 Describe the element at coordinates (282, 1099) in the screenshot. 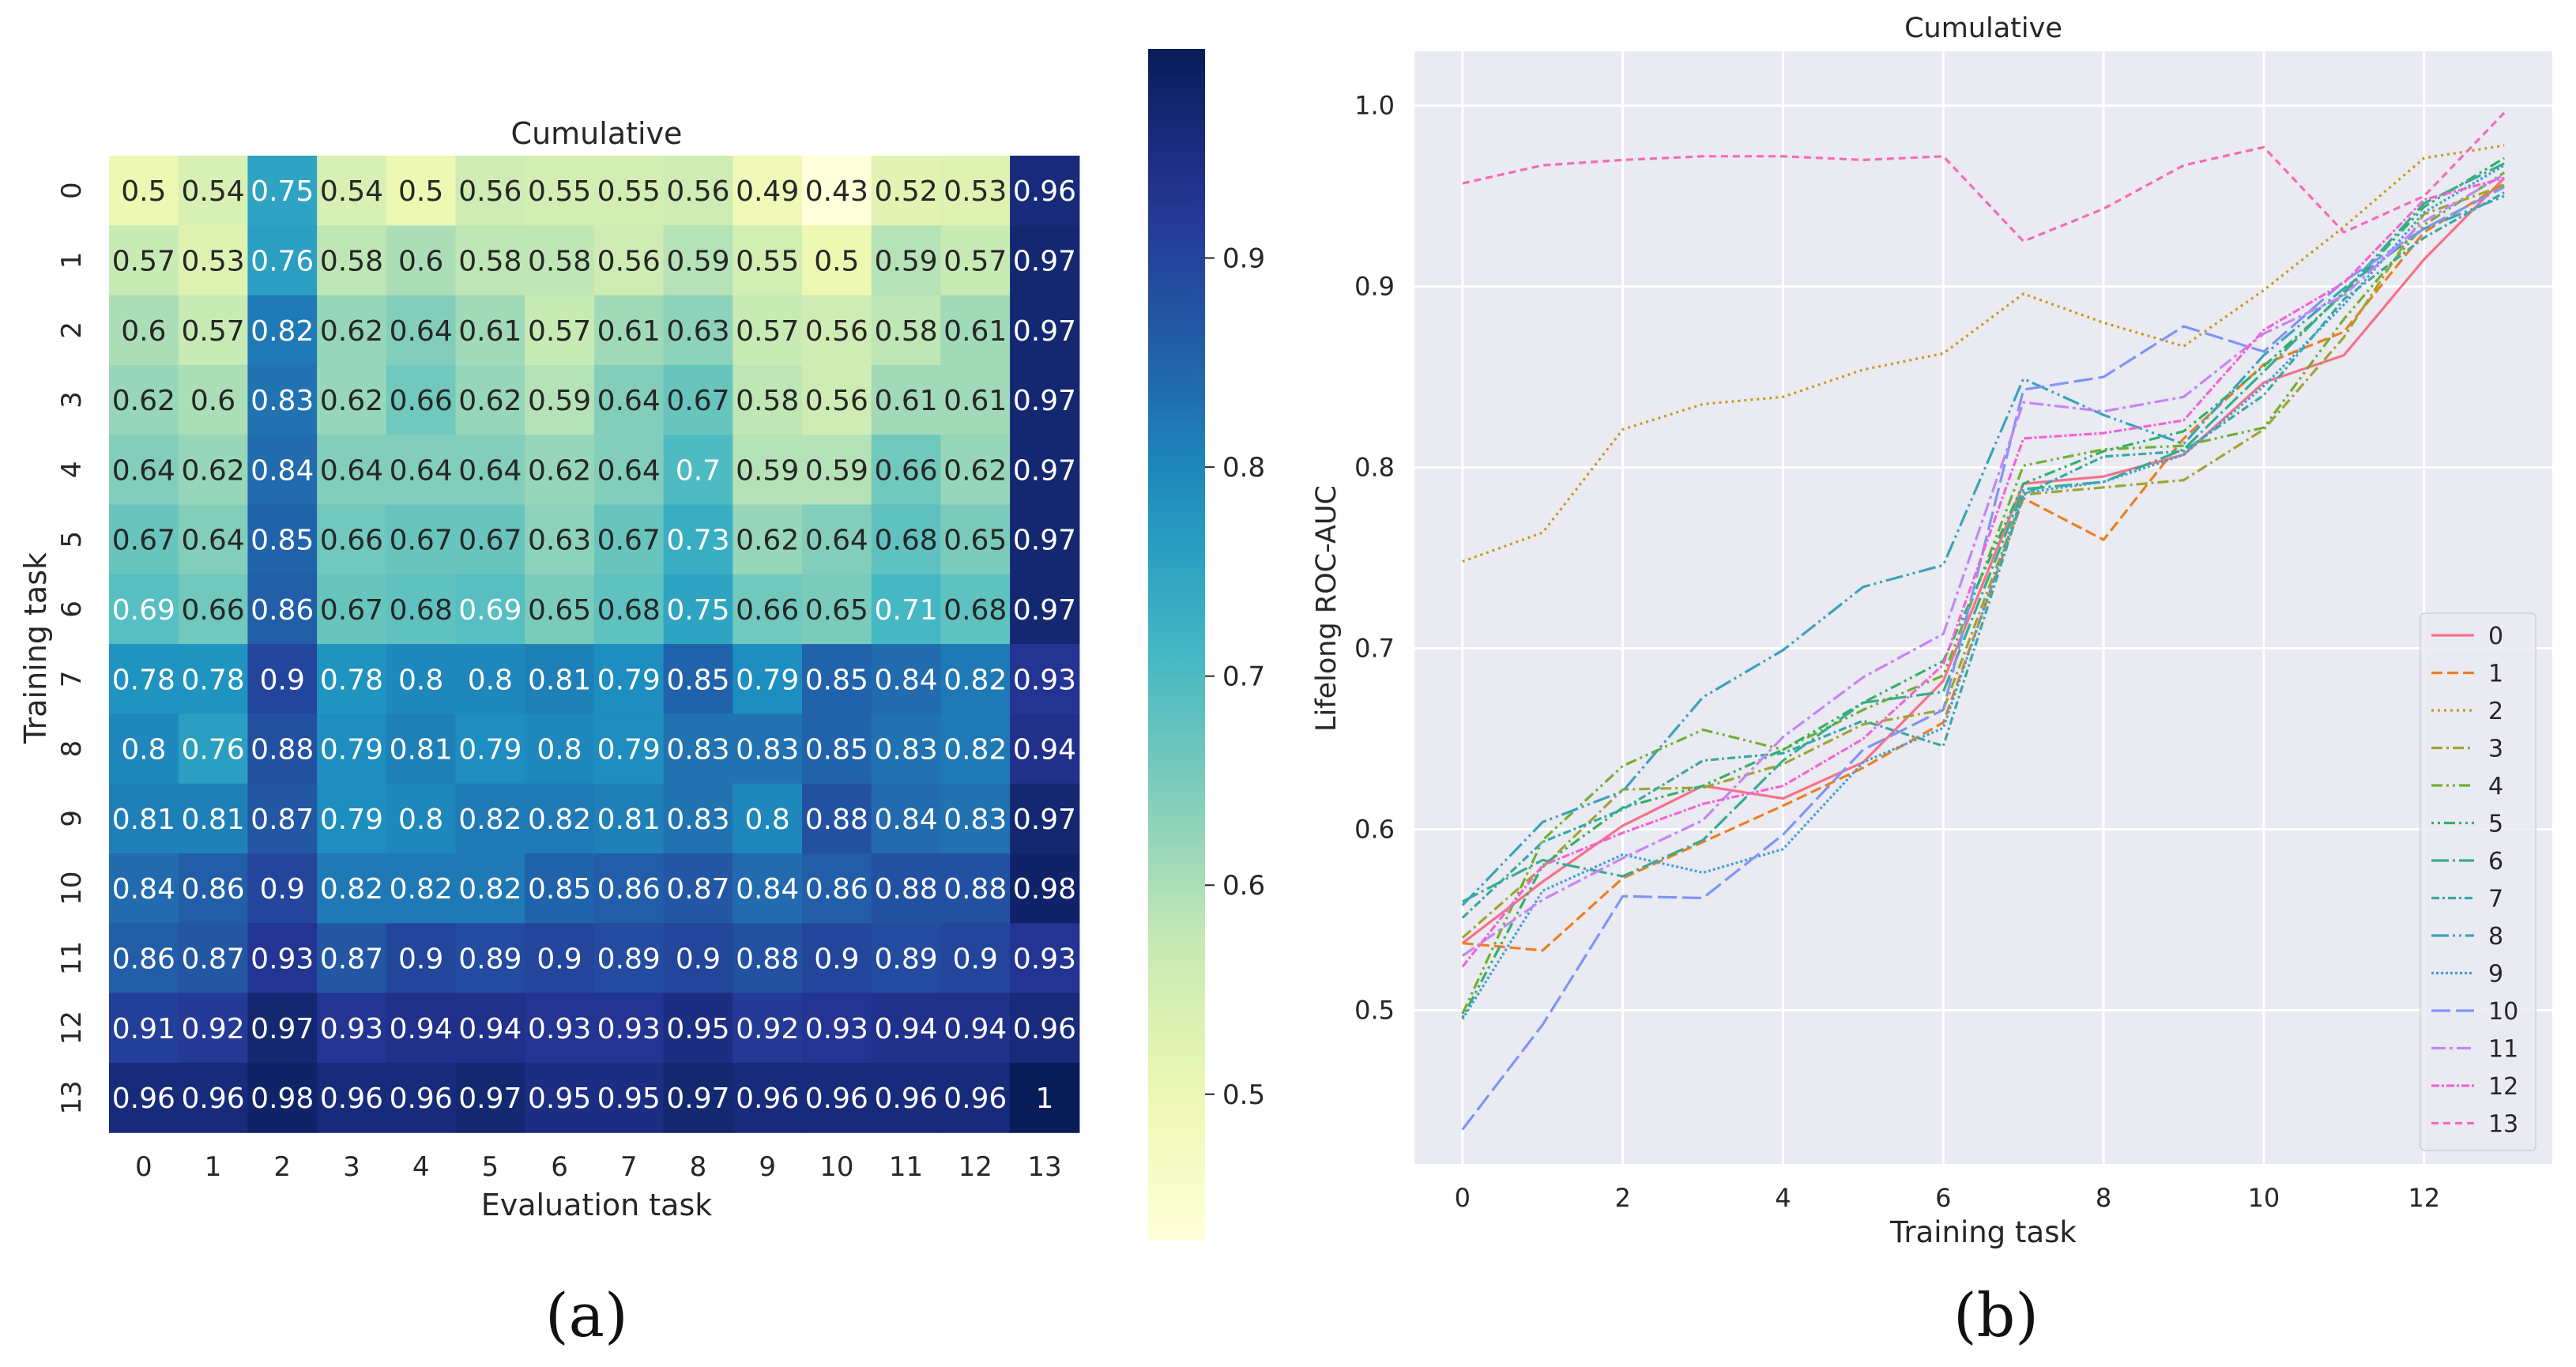

I see `heatmap-cell-label: 0.98` at that location.